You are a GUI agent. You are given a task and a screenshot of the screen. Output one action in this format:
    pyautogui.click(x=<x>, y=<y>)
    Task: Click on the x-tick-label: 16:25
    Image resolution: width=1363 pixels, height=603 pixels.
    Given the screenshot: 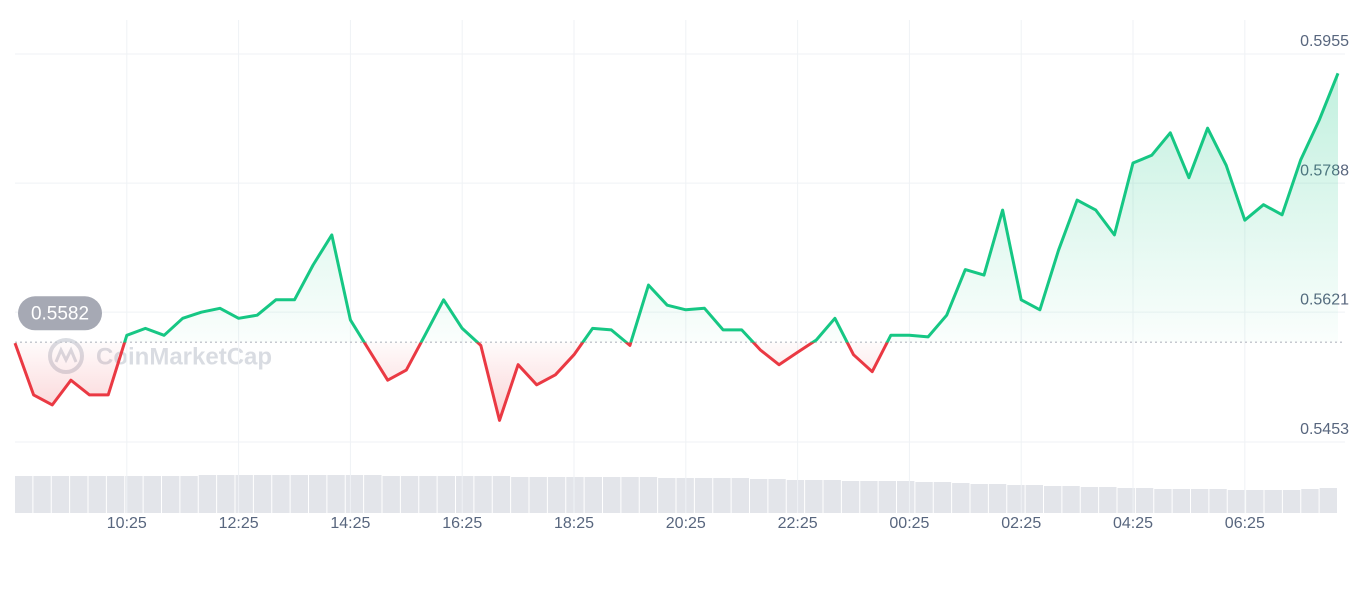 What is the action you would take?
    pyautogui.click(x=462, y=523)
    